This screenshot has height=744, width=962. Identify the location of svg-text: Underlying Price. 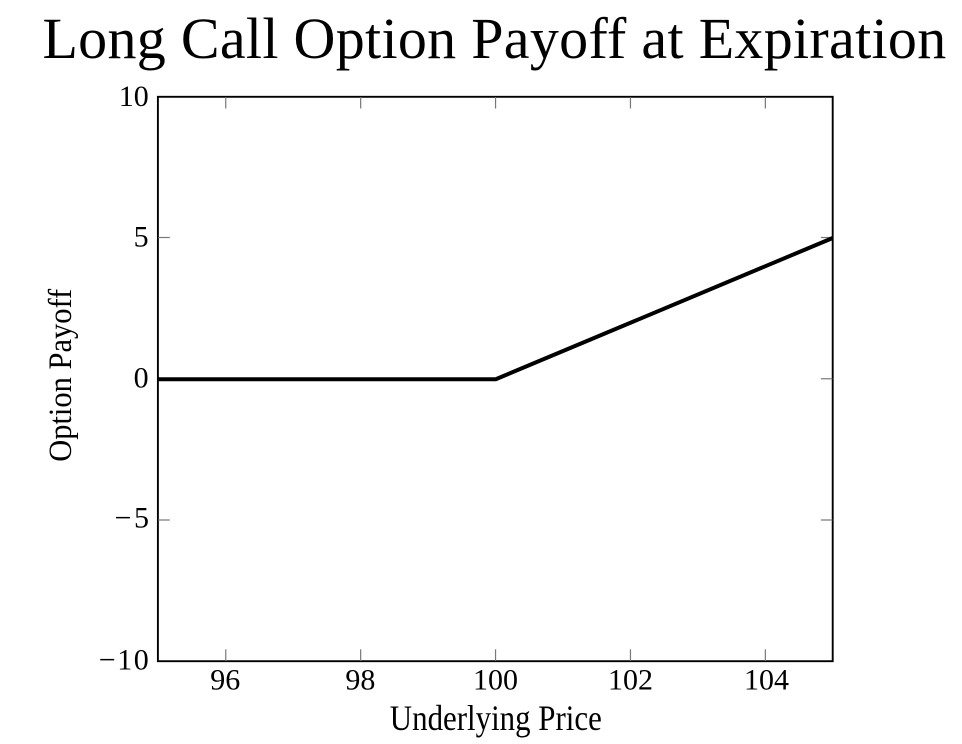
(496, 718).